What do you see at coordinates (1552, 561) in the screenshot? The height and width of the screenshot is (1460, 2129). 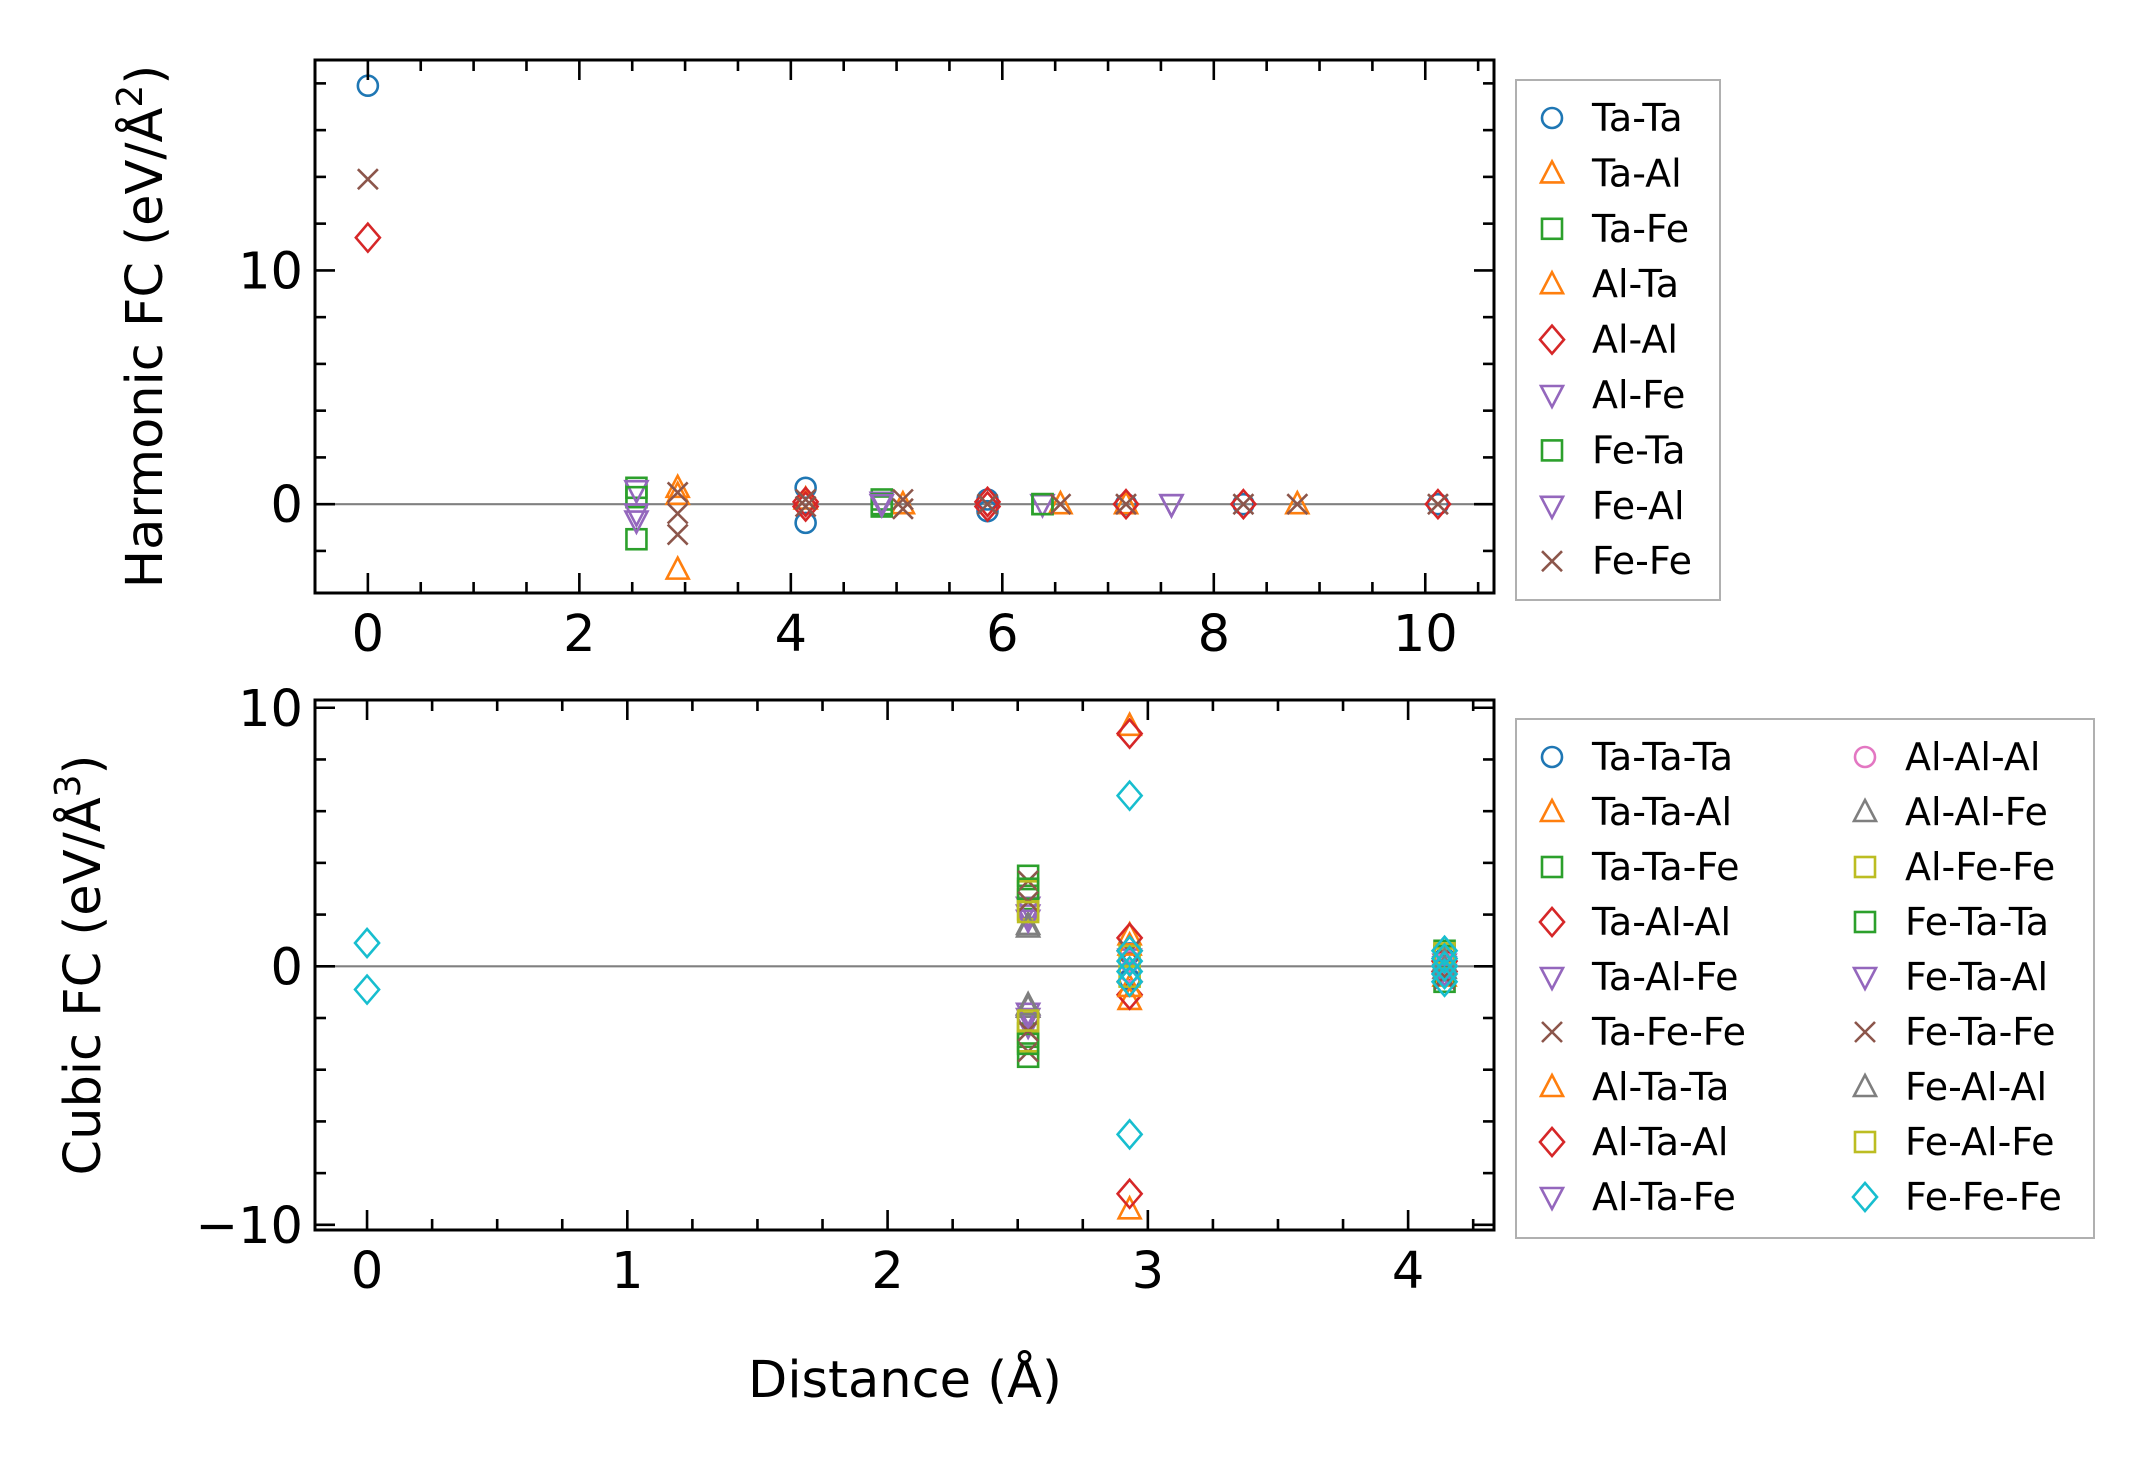 I see `legend-marker-fe-fe` at bounding box center [1552, 561].